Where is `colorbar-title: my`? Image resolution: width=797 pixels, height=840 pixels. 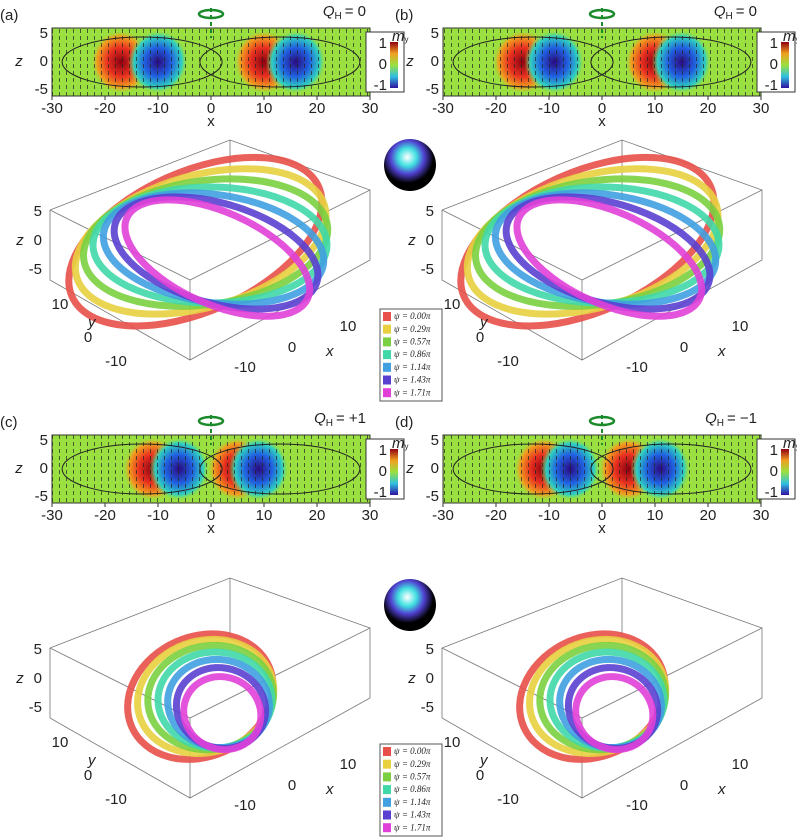
colorbar-title: my is located at coordinates (400, 443).